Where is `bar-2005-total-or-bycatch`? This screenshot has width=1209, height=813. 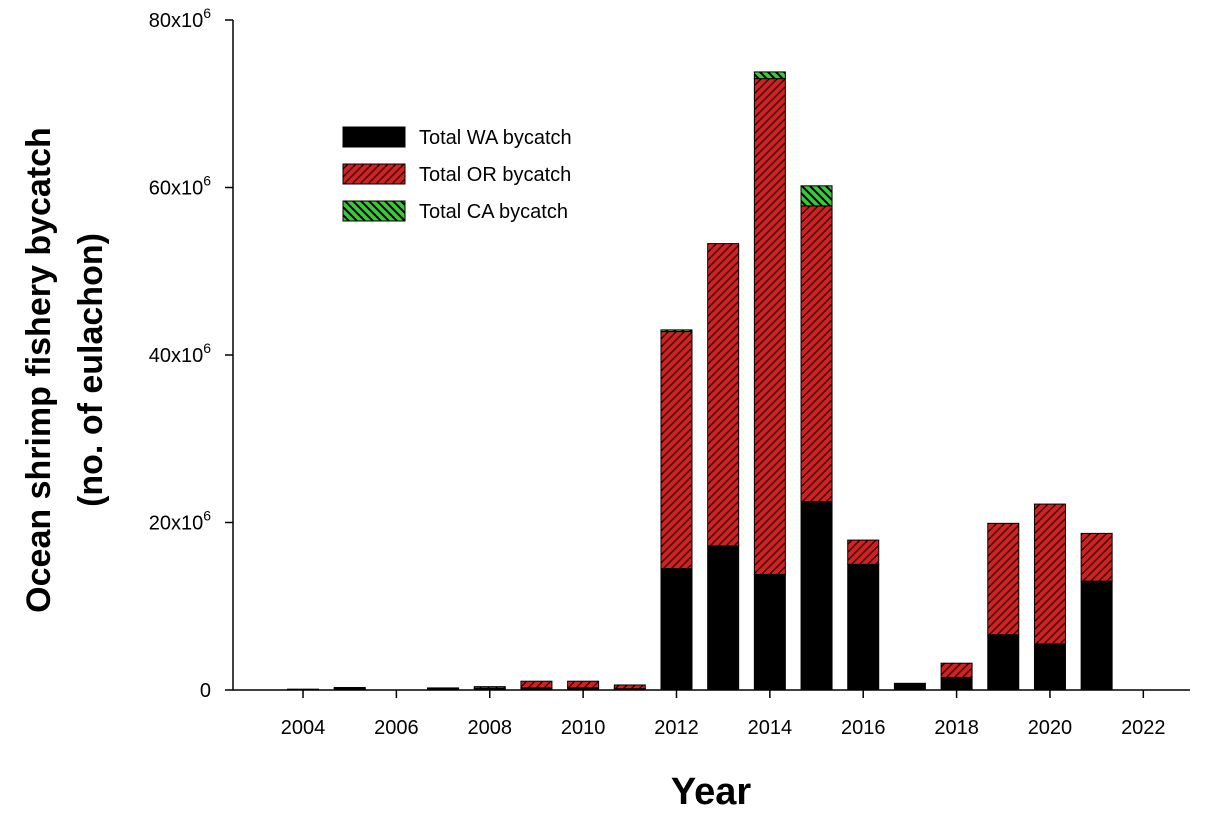
bar-2005-total-or-bycatch is located at coordinates (349, 687).